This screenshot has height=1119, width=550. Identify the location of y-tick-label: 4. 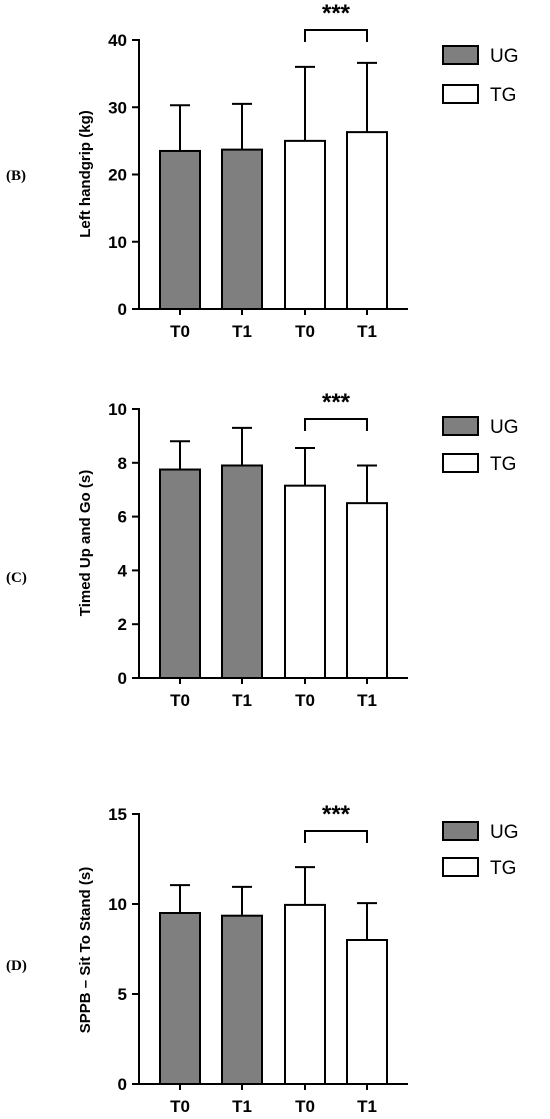
(123, 570).